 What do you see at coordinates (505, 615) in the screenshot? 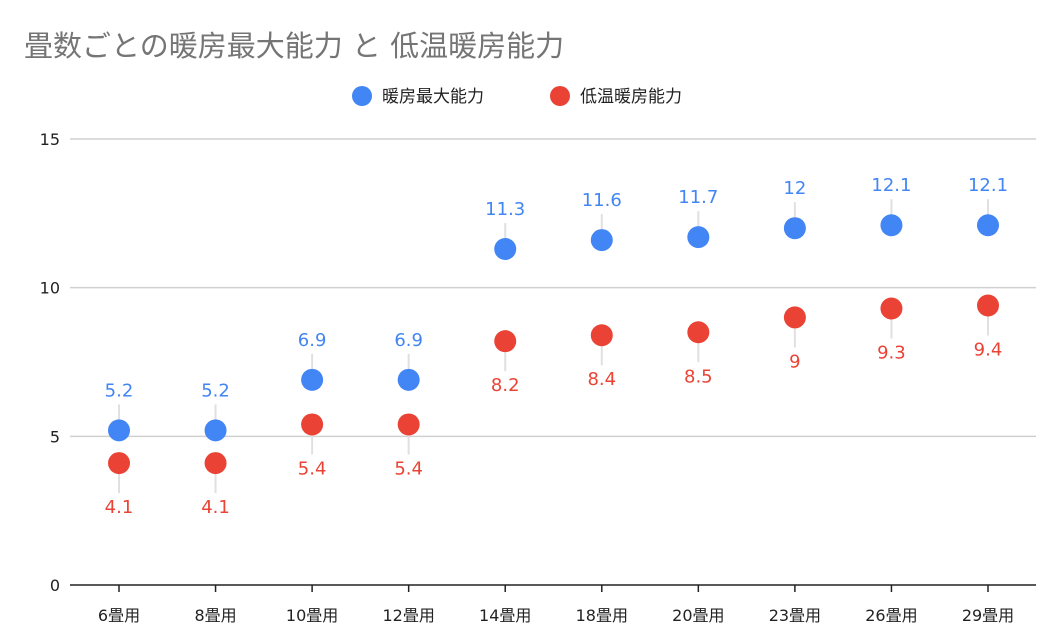
I see `x-tick-label: 14畳用` at bounding box center [505, 615].